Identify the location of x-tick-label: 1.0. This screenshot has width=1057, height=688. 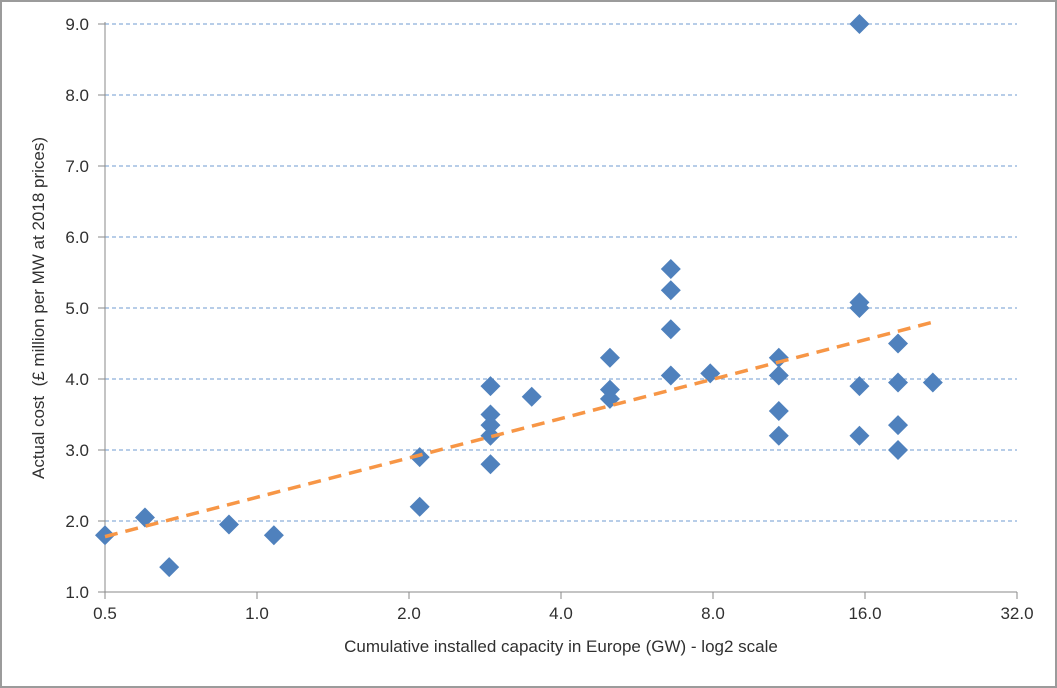
(257, 613).